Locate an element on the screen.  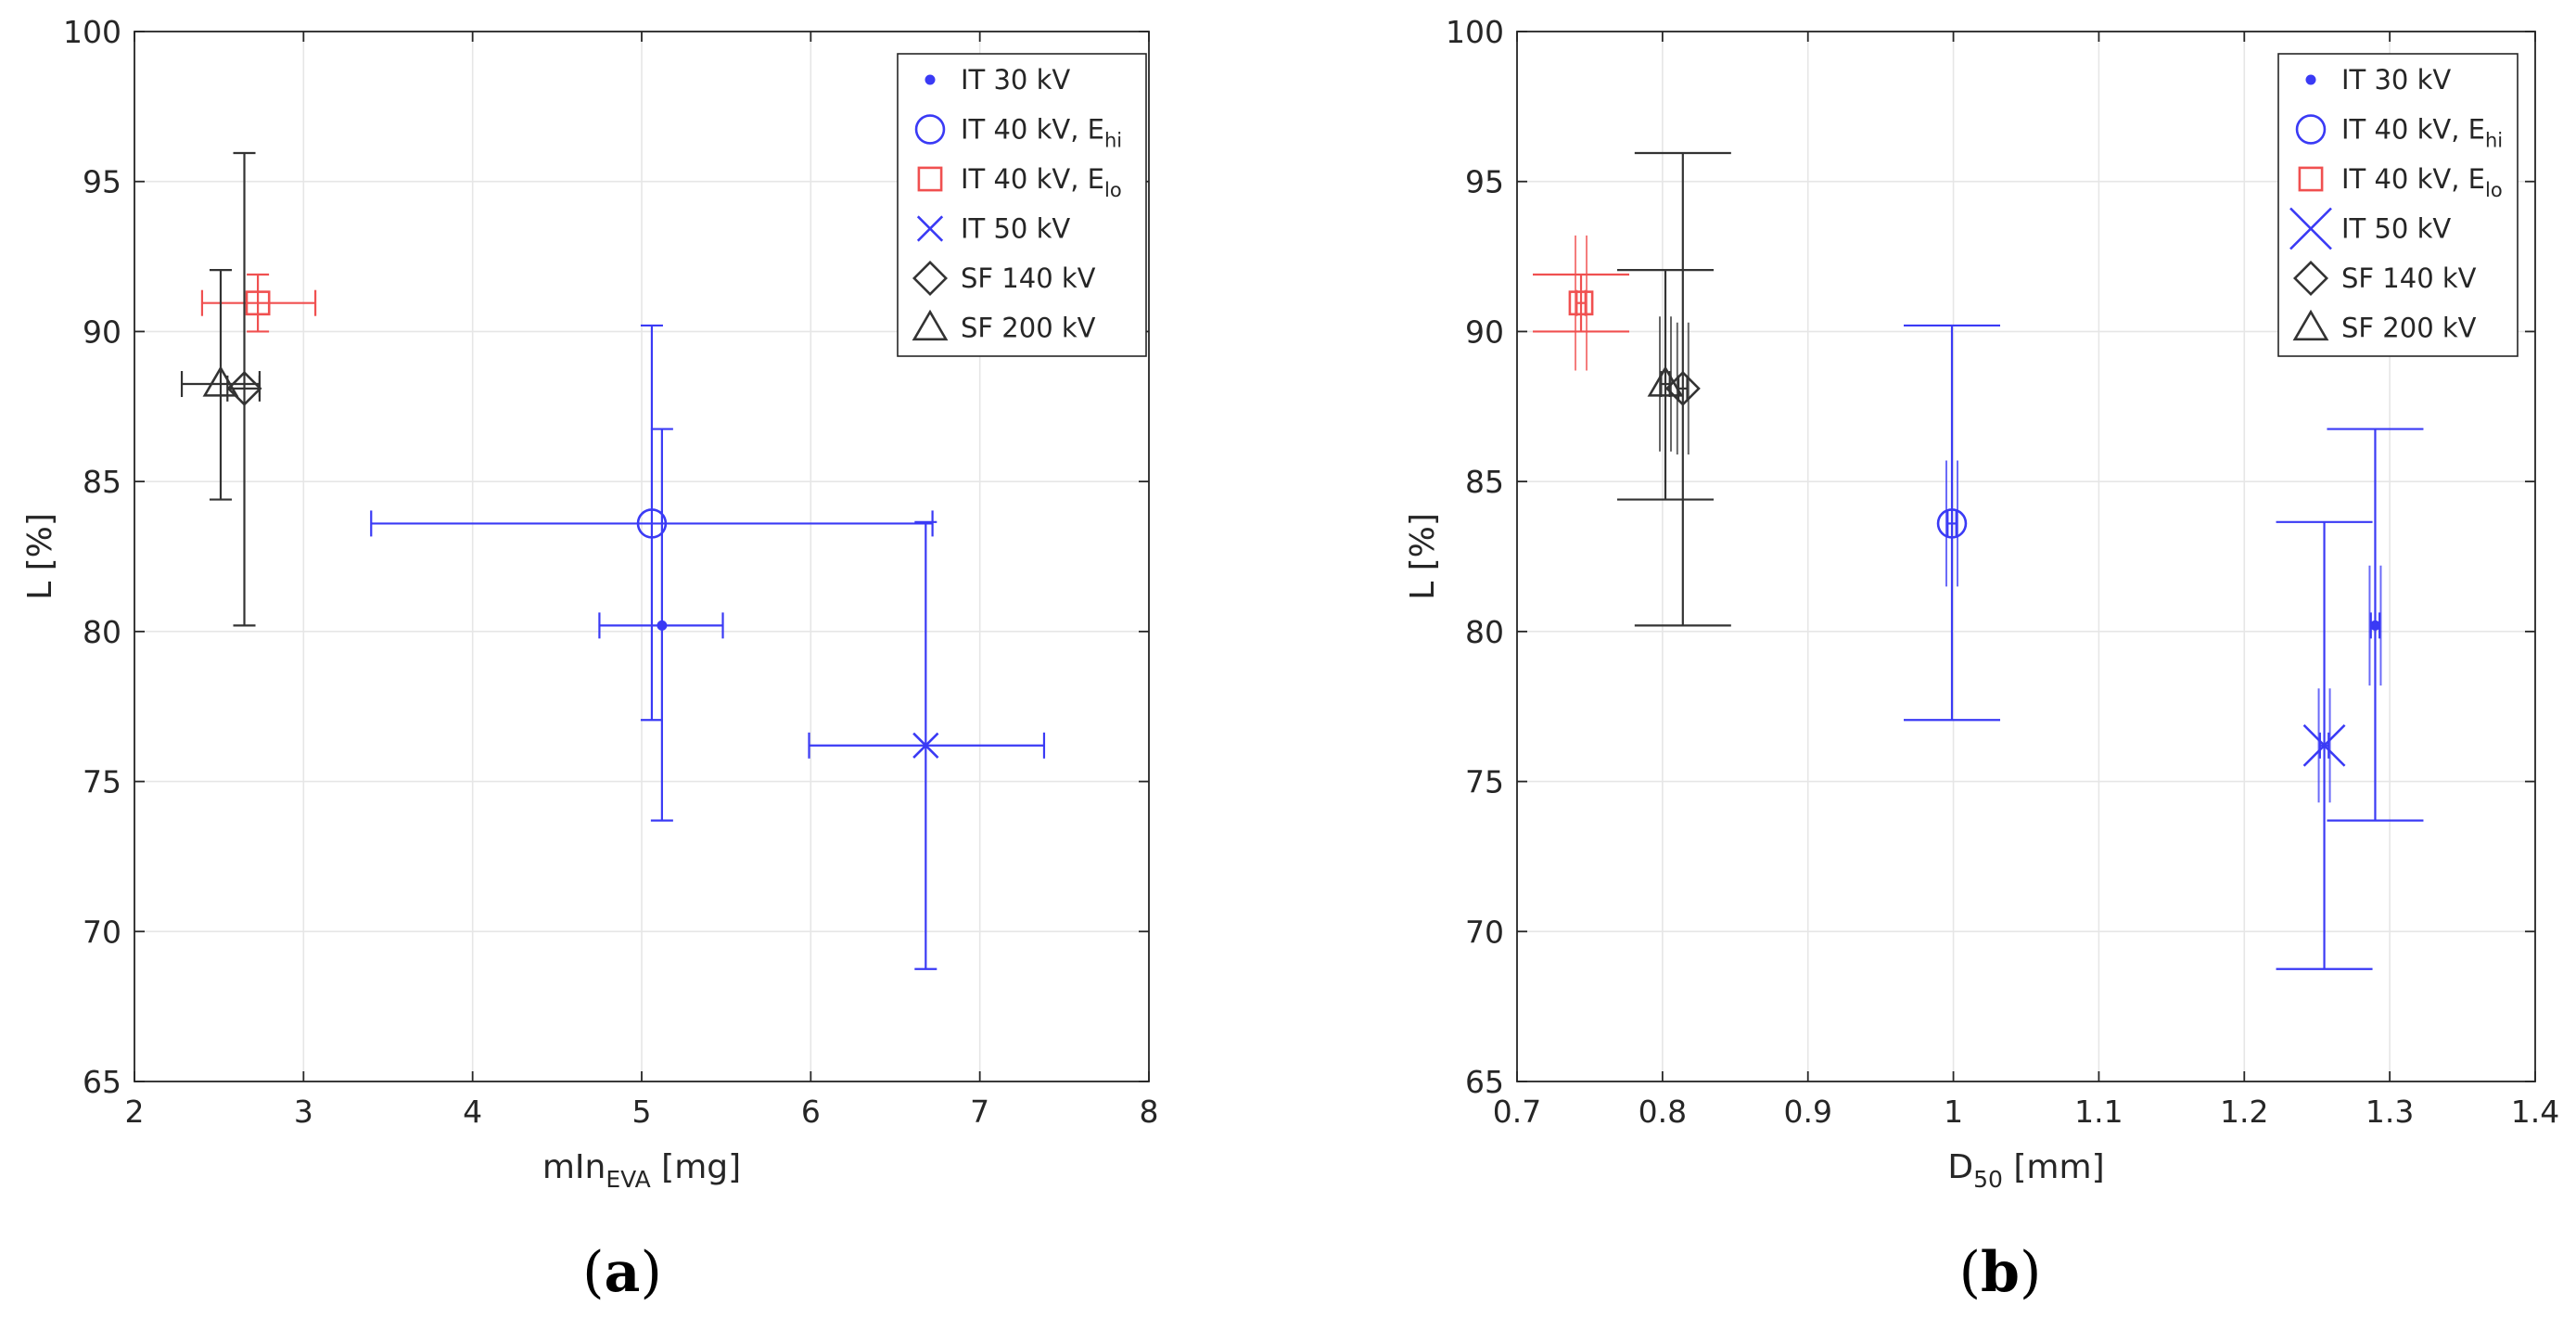
marker-diamond is located at coordinates (1682, 388).